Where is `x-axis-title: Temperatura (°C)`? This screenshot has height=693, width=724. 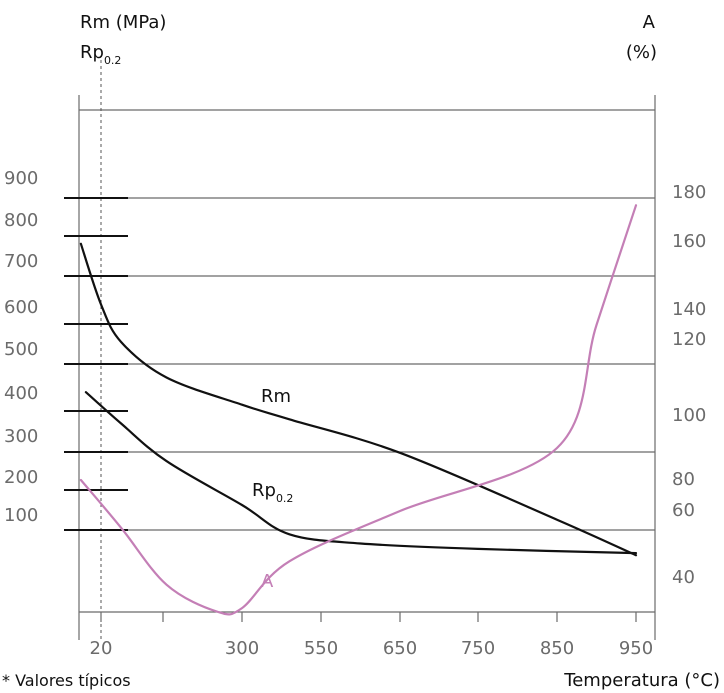 x-axis-title: Temperatura (°C) is located at coordinates (641, 680).